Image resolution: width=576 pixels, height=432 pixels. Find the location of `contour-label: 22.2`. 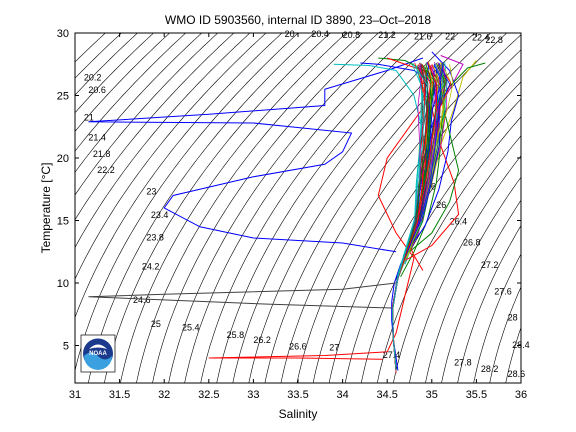

contour-label: 22.2 is located at coordinates (106, 170).